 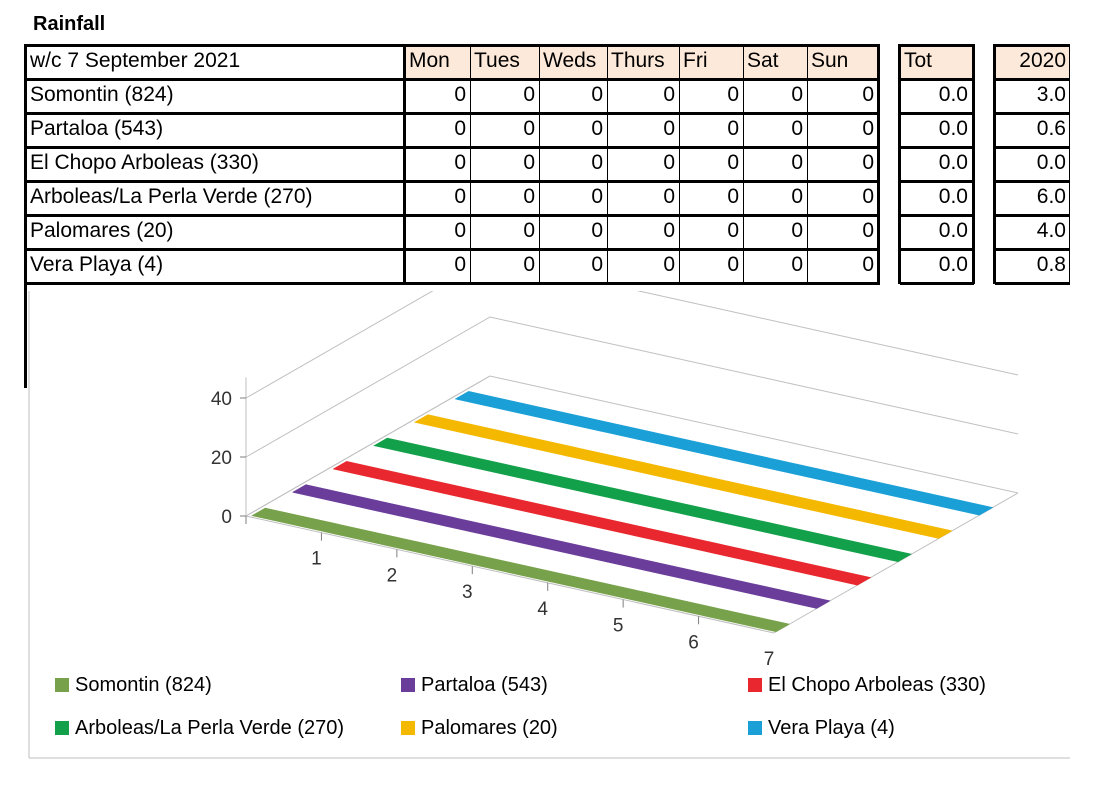 What do you see at coordinates (316, 559) in the screenshot?
I see `x-tick-label: 1` at bounding box center [316, 559].